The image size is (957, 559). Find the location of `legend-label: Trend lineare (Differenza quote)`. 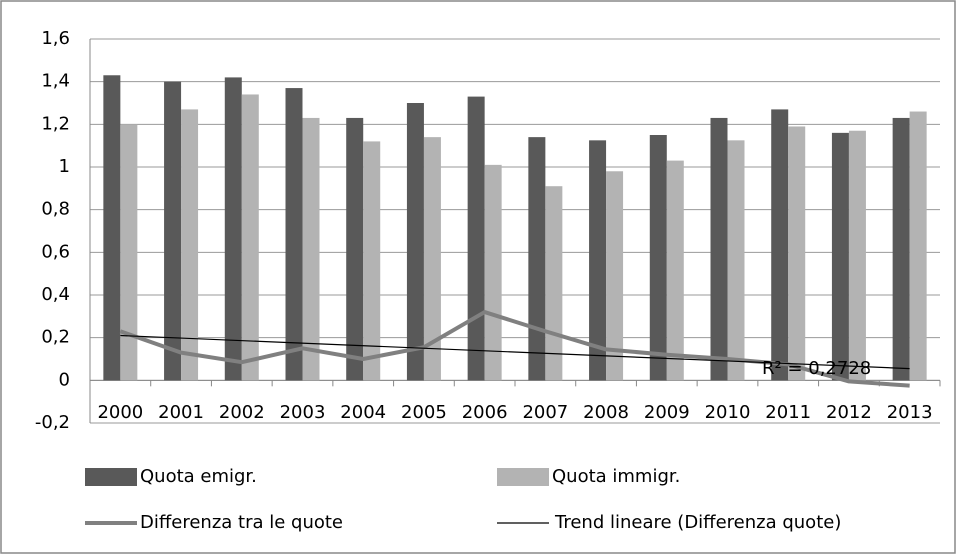

legend-label: Trend lineare (Differenza quote) is located at coordinates (697, 522).